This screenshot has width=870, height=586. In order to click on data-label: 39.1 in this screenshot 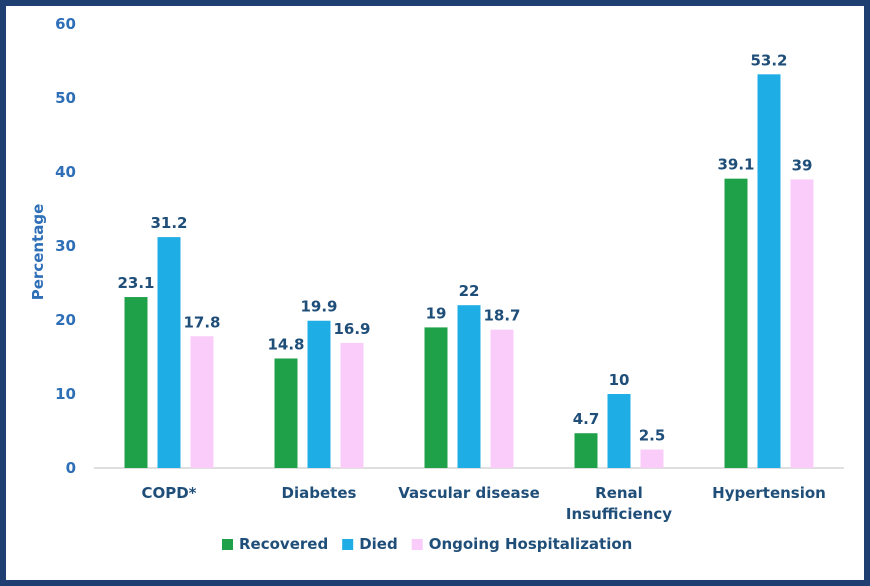, I will do `click(735, 165)`.